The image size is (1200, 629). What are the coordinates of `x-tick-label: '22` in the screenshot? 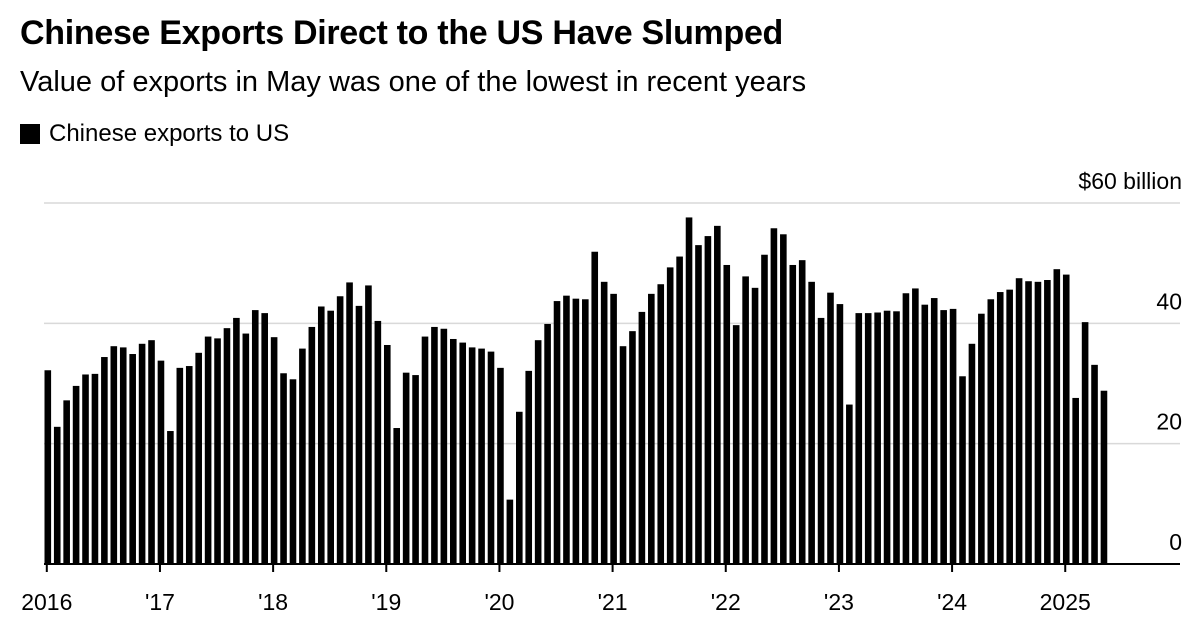 It's located at (726, 602).